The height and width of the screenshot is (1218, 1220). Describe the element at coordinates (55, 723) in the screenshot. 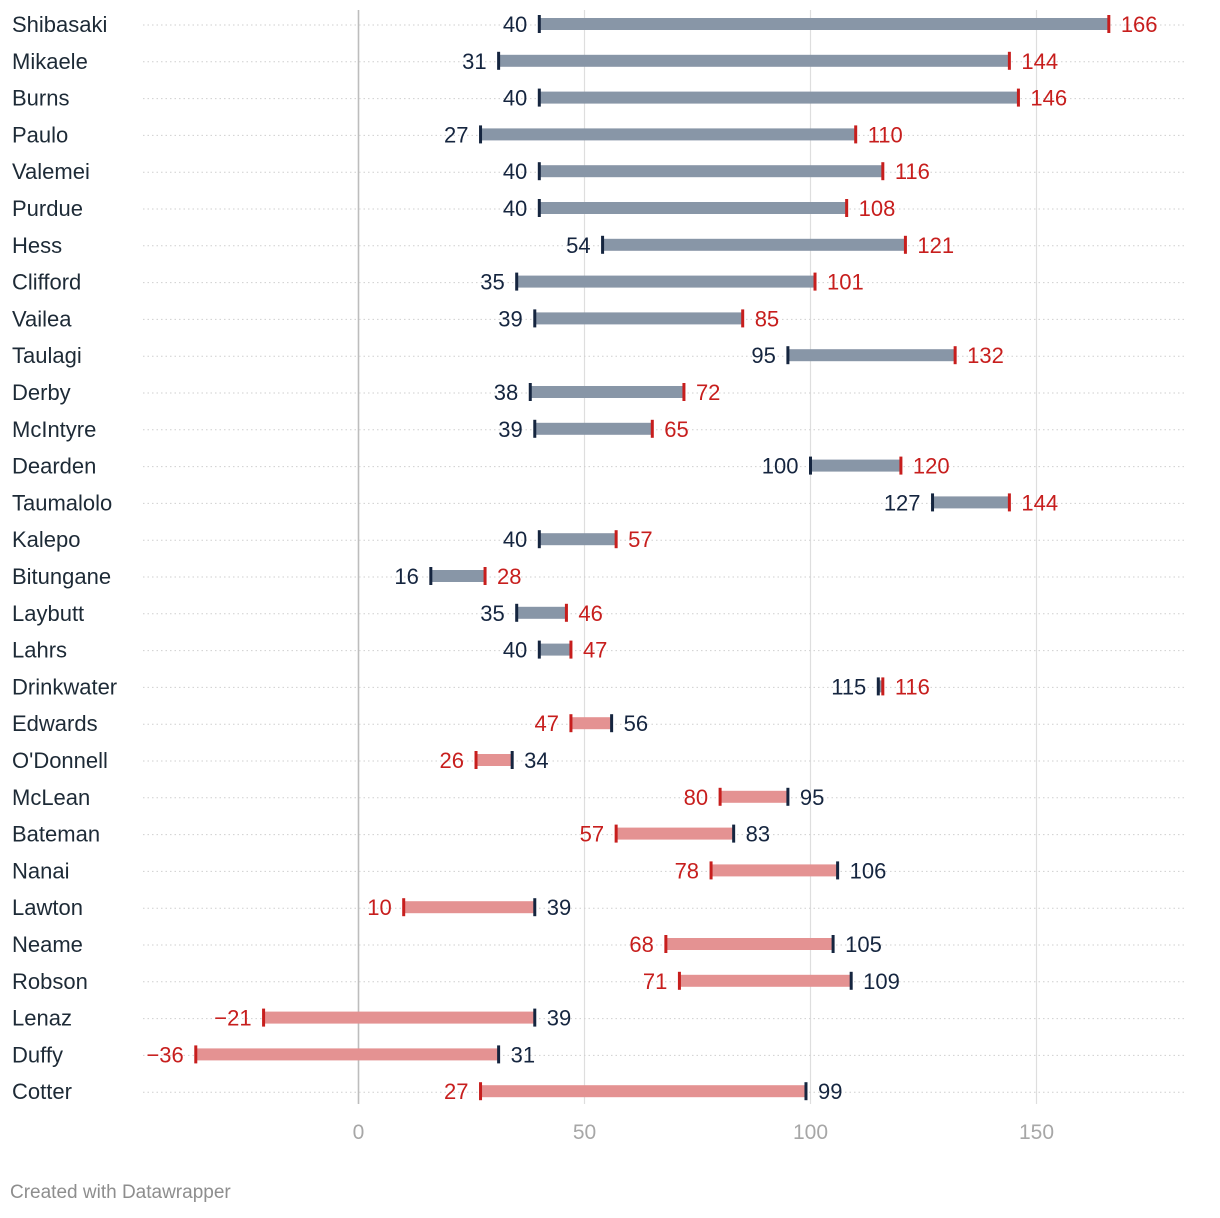

I see `row-name: Edwards` at that location.